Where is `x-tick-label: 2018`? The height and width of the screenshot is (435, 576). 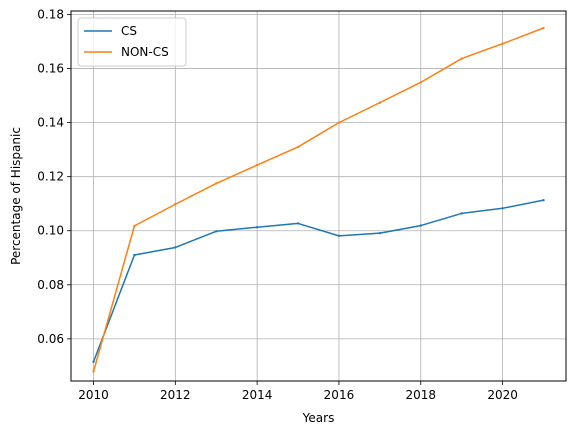 x-tick-label: 2018 is located at coordinates (420, 395).